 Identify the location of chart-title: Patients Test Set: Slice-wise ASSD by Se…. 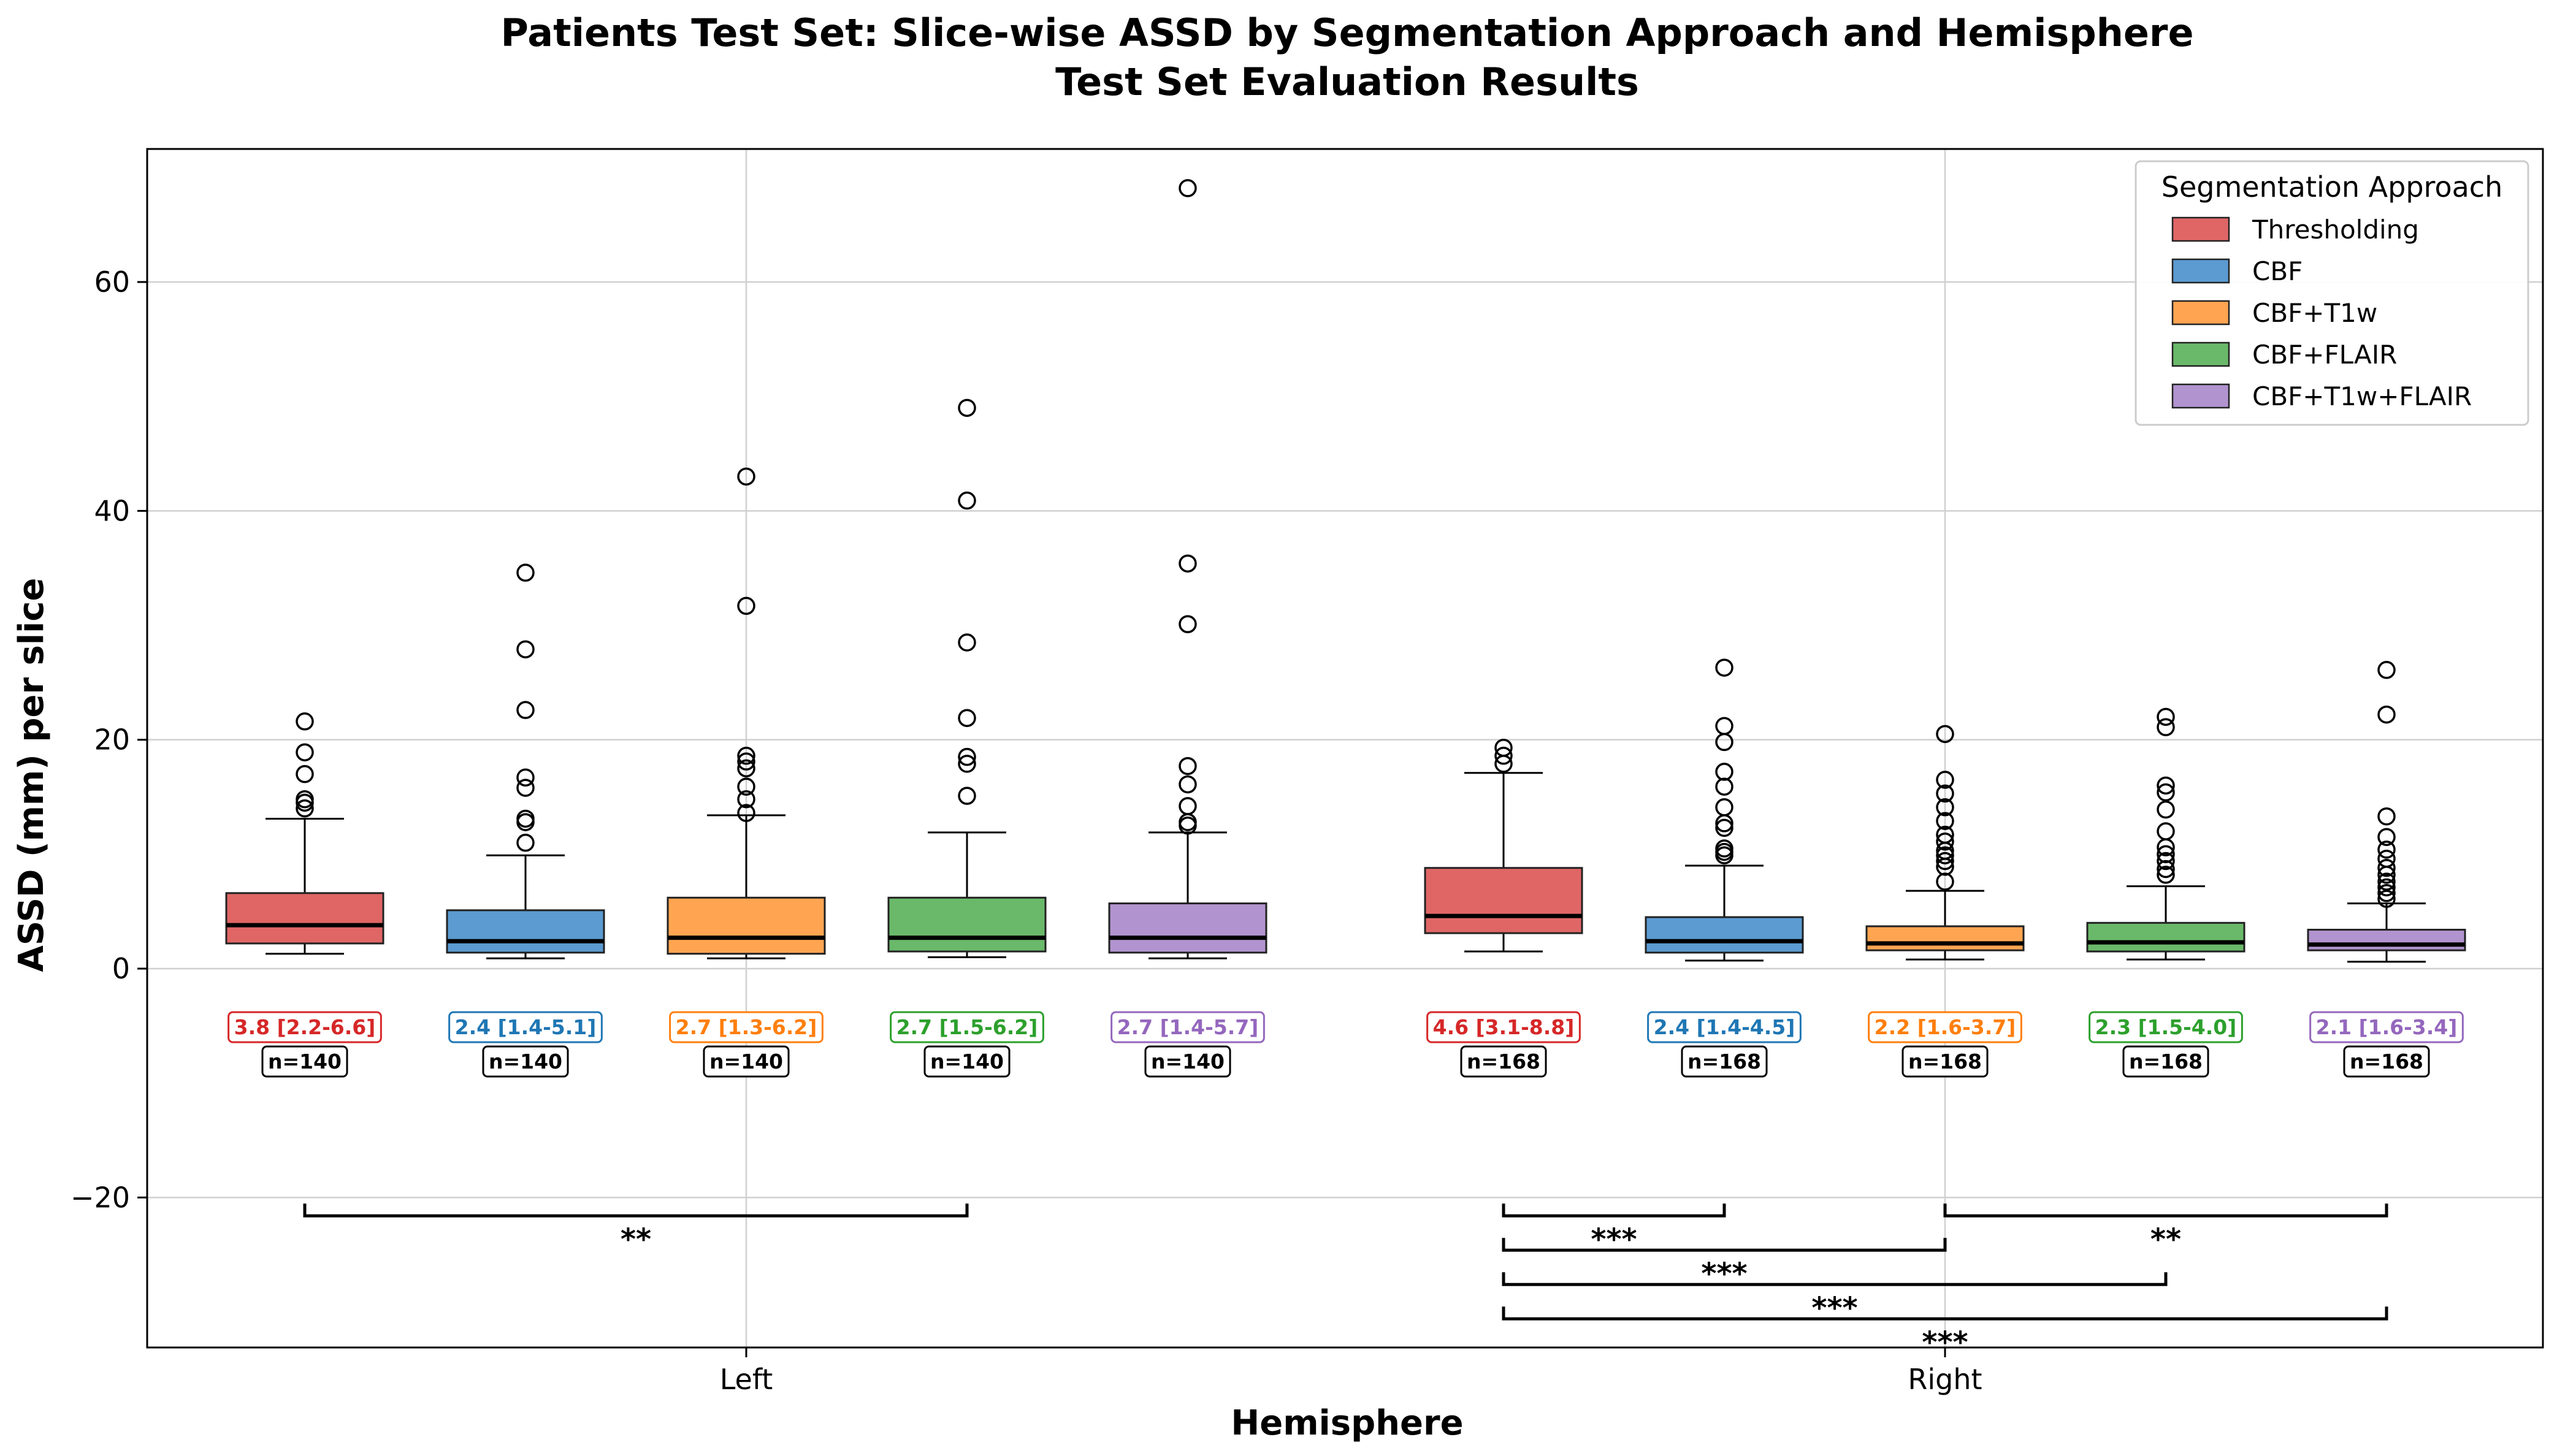
(1346, 32).